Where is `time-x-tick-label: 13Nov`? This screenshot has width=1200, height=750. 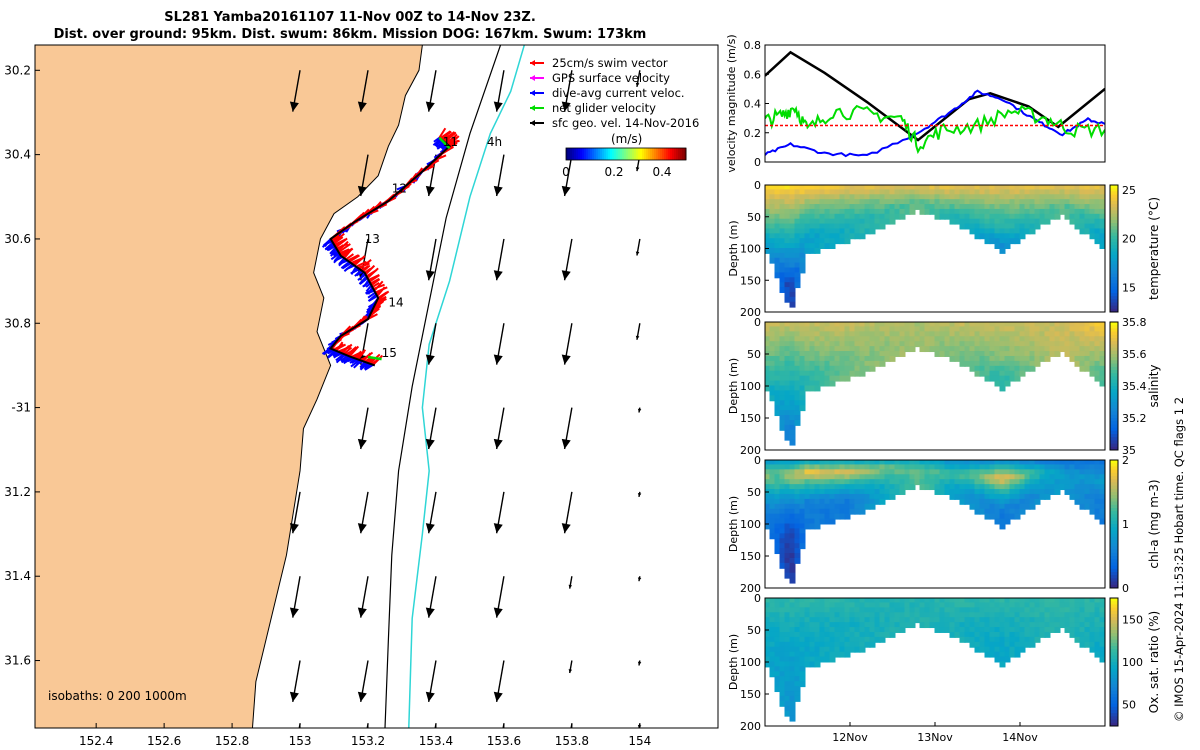 time-x-tick-label: 13Nov is located at coordinates (935, 737).